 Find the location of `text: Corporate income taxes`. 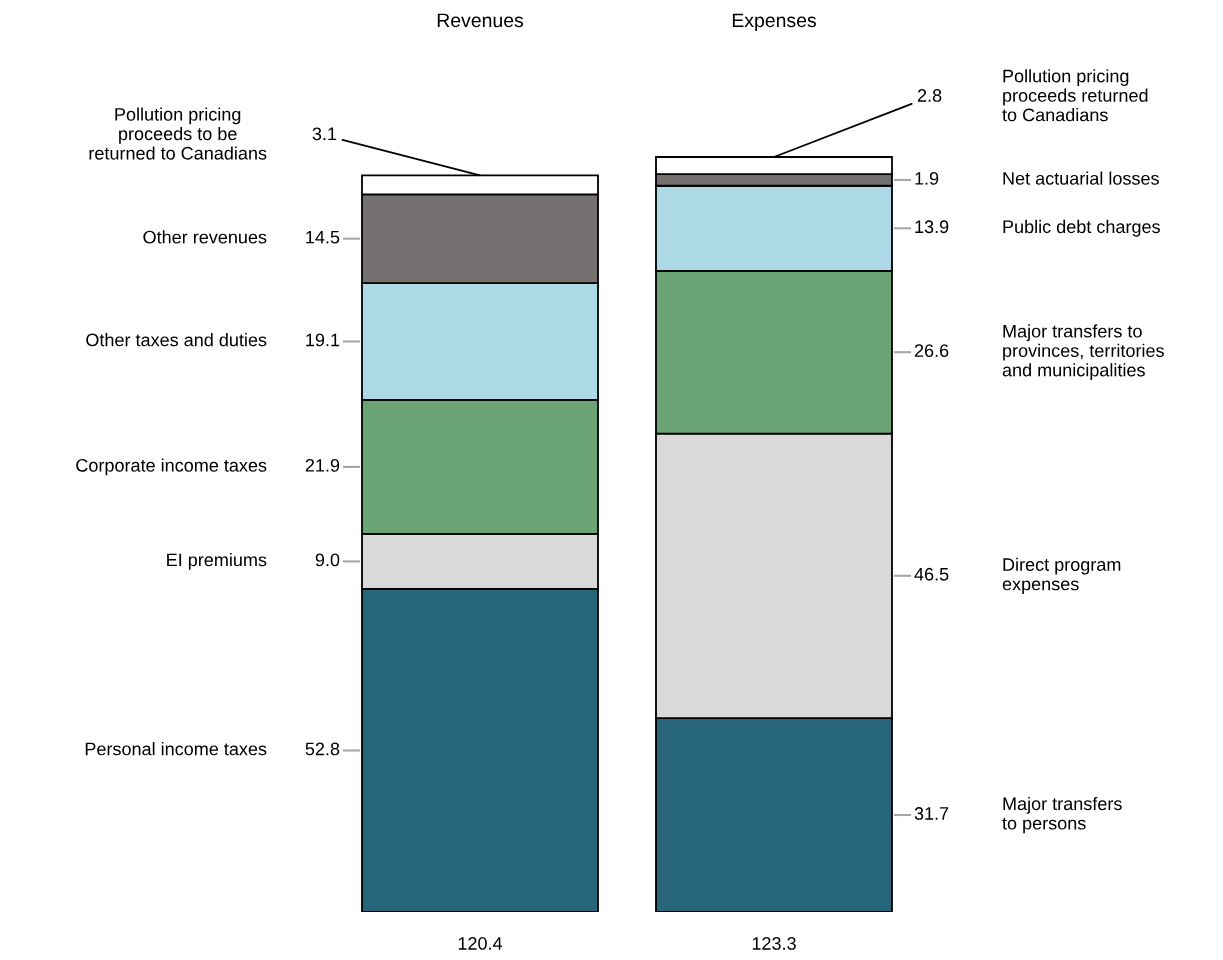

text: Corporate income taxes is located at coordinates (171, 467).